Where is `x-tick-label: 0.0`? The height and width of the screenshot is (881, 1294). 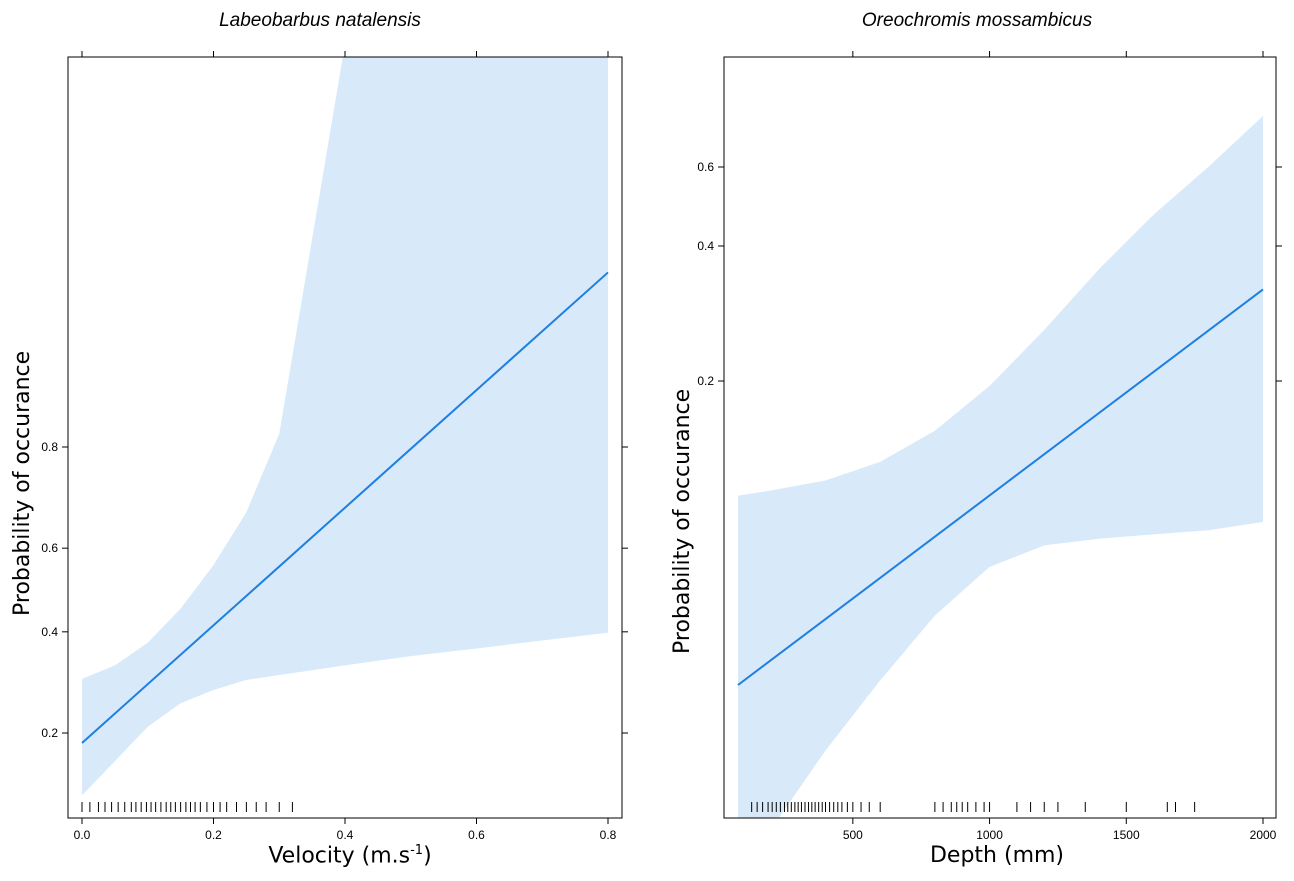 x-tick-label: 0.0 is located at coordinates (82, 835).